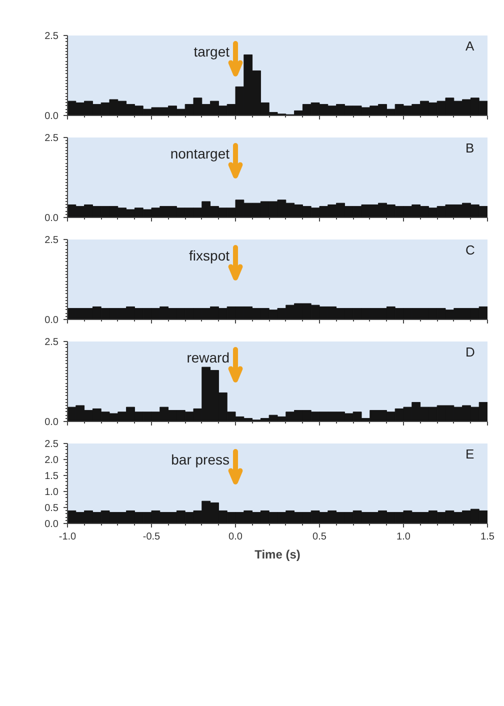  I want to click on x-tick-label: -0.5, so click(151, 537).